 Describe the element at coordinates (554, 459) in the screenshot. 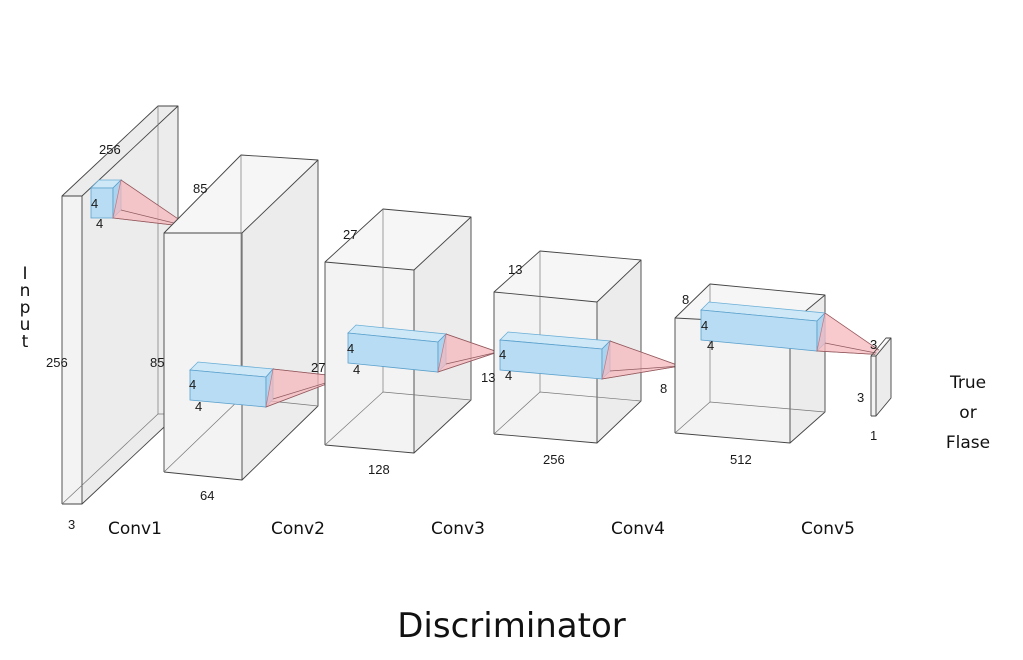

I see `dim-conv3-depth: 256` at that location.